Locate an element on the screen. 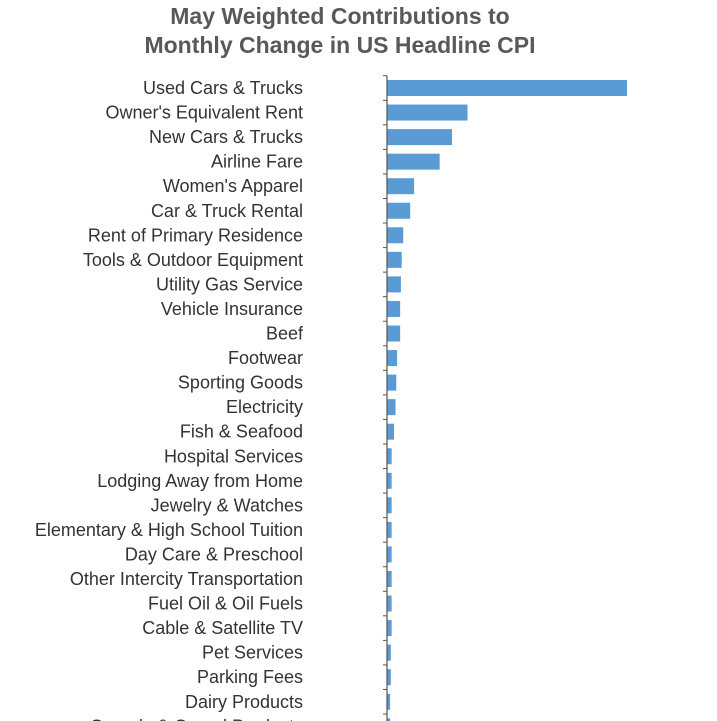  category-label: Utility Gas Service is located at coordinates (229, 284).